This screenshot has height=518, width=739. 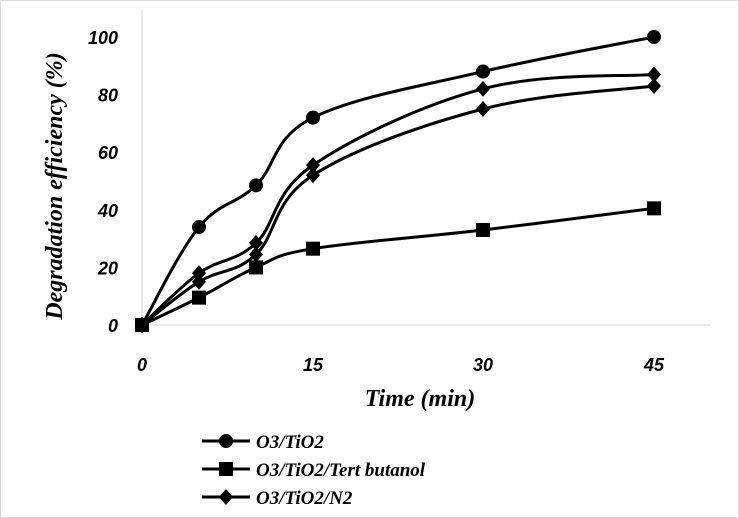 What do you see at coordinates (108, 153) in the screenshot?
I see `y-tick-label: 60` at bounding box center [108, 153].